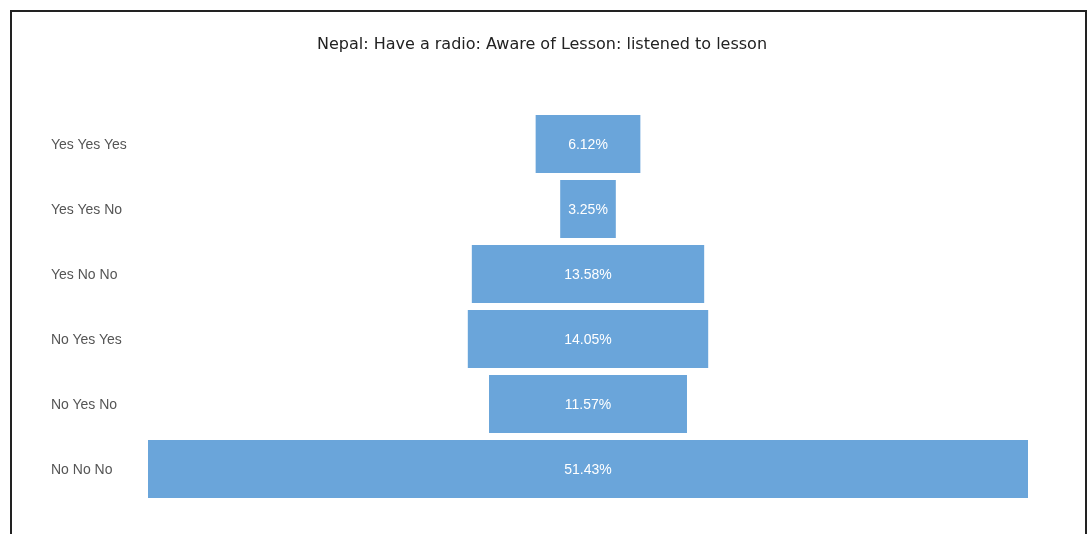 The width and height of the screenshot is (1089, 534). What do you see at coordinates (84, 274) in the screenshot?
I see `category-label: Yes No No` at bounding box center [84, 274].